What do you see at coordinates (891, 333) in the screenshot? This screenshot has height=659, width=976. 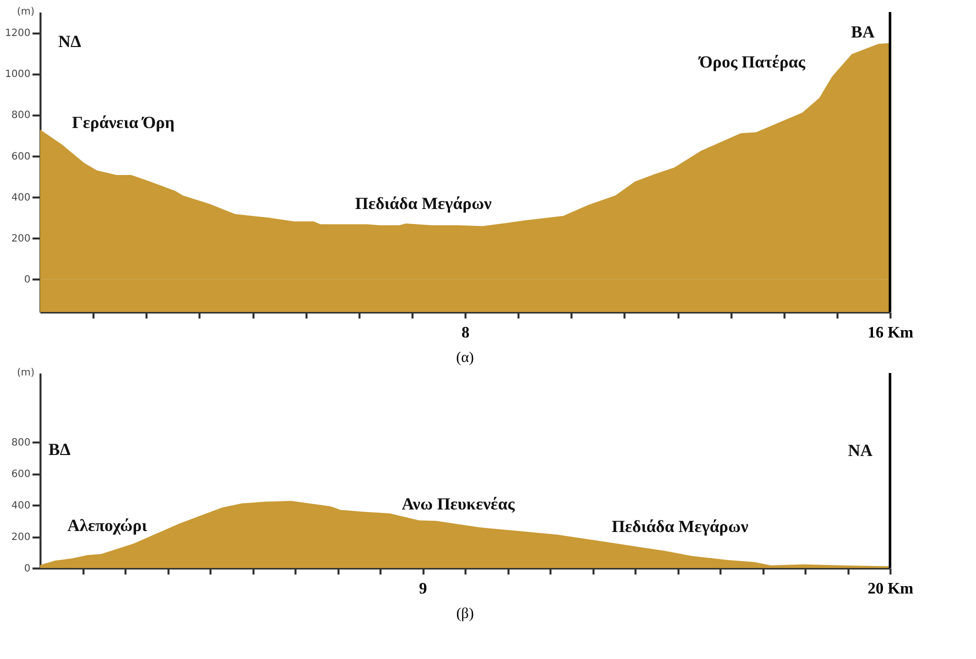 I see `x-tick-label: 16 Km` at bounding box center [891, 333].